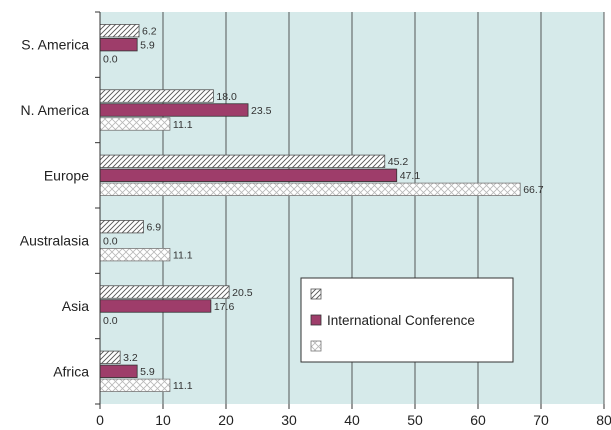 The height and width of the screenshot is (430, 611). I want to click on data-label: 6.9, so click(153, 227).